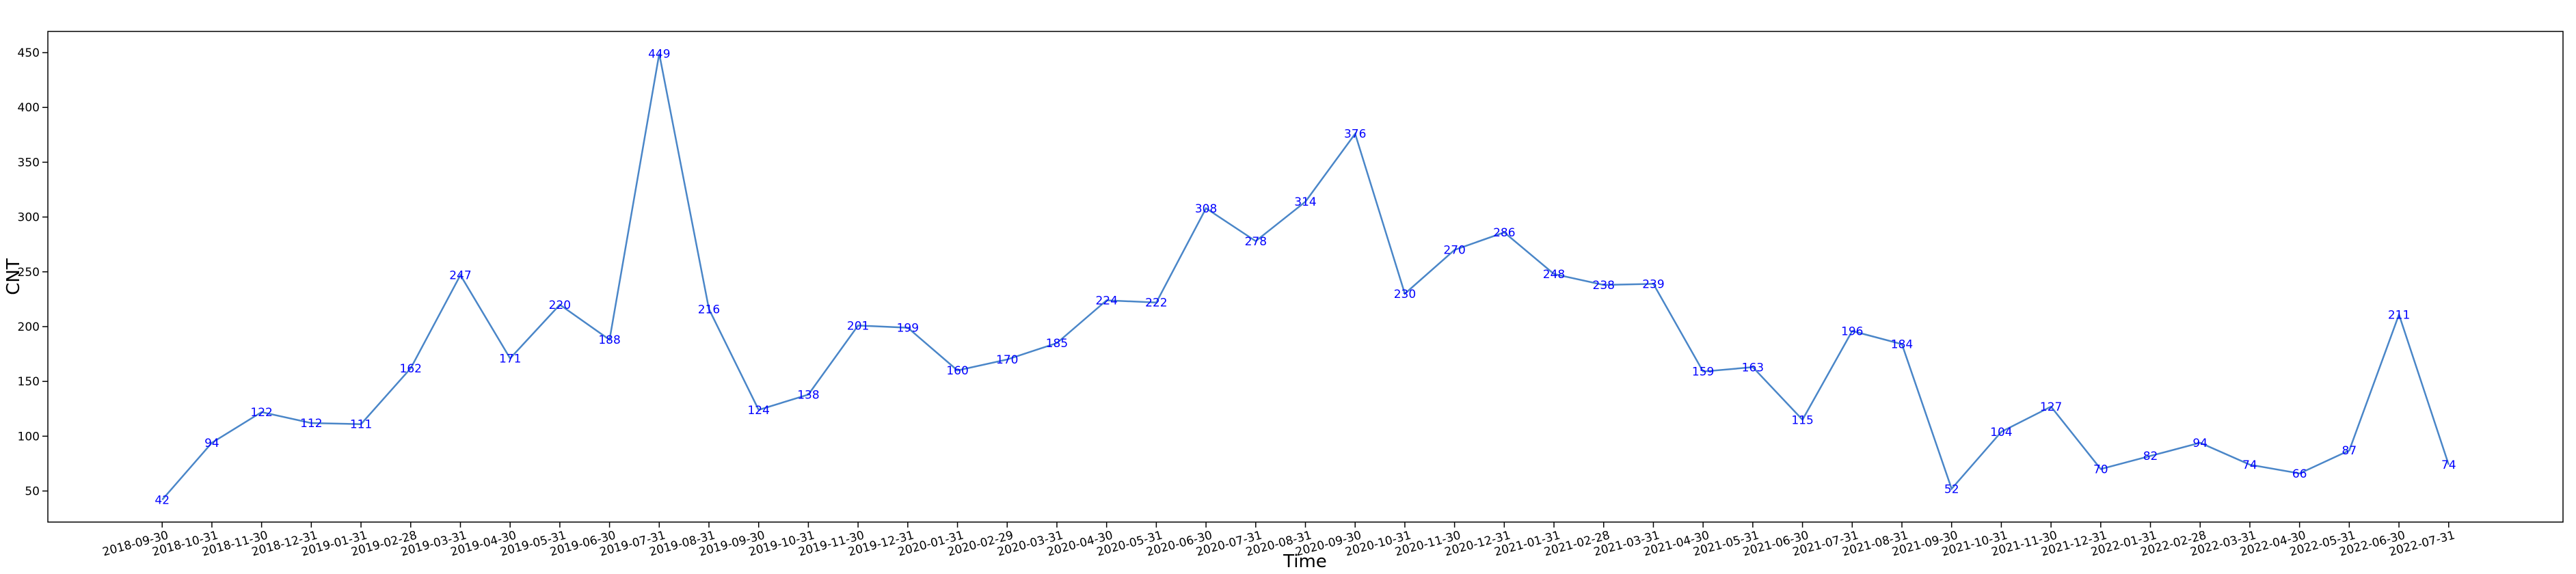  I want to click on value-label: 52, so click(1951, 489).